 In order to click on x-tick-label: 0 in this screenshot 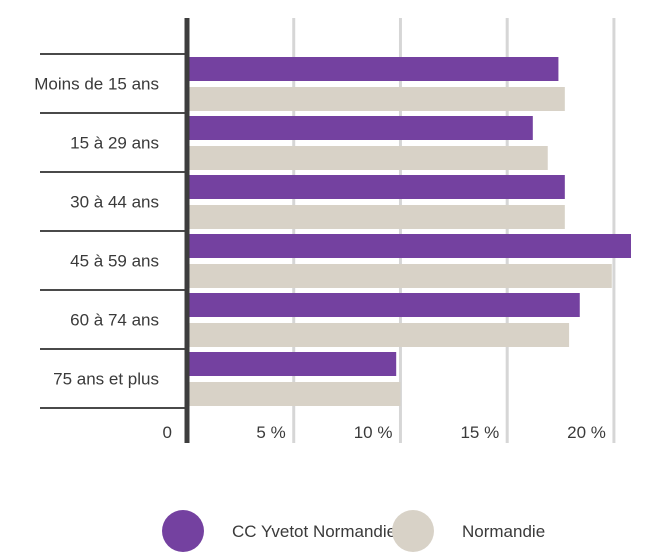, I will do `click(167, 432)`.